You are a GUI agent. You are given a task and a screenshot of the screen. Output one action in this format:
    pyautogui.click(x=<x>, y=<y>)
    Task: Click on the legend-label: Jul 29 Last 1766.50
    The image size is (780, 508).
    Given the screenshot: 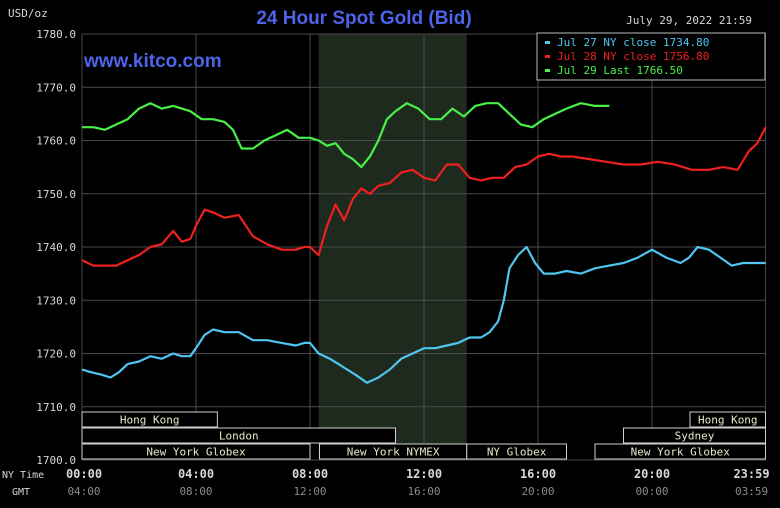 What is the action you would take?
    pyautogui.click(x=620, y=70)
    